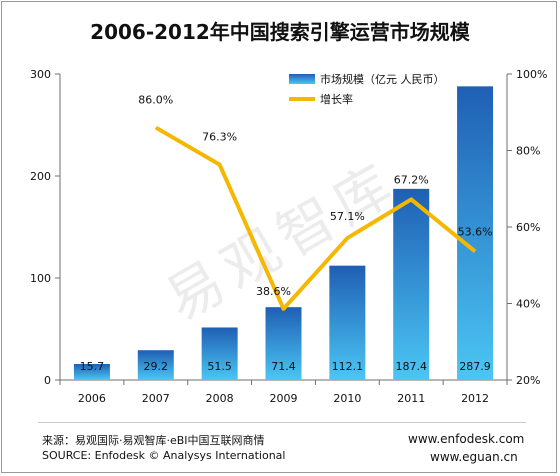 The width and height of the screenshot is (560, 476). I want to click on bar-2006, so click(91, 371).